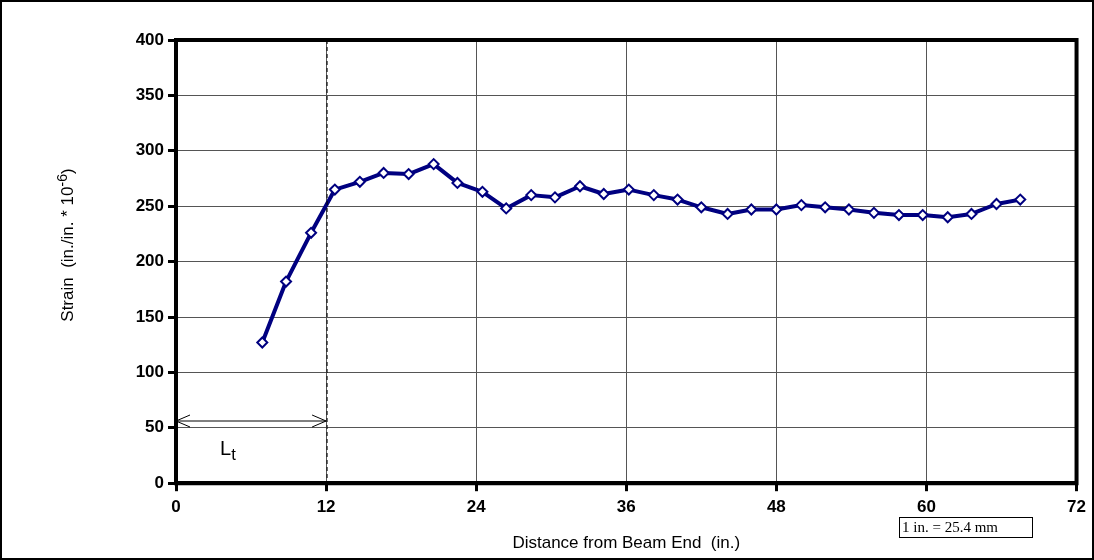  I want to click on x-tick-label: 48, so click(776, 507).